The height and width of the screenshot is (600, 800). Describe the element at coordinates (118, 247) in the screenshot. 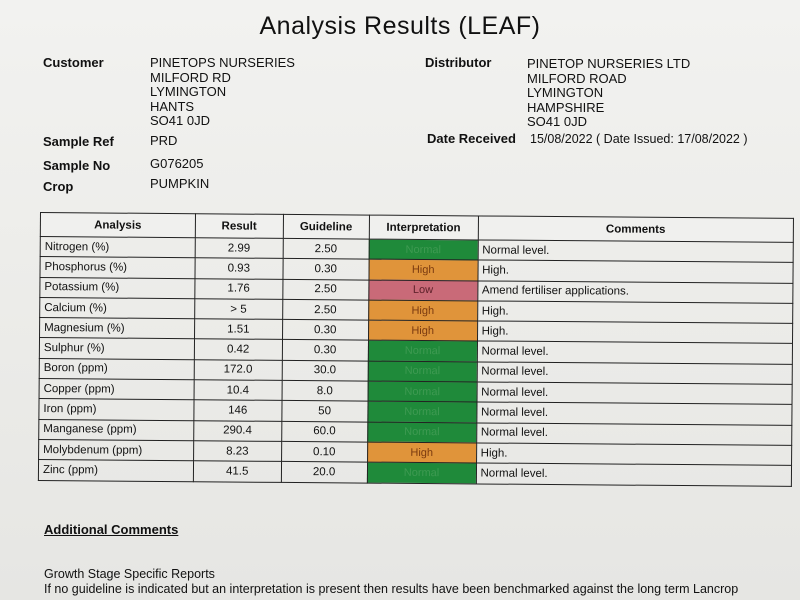

I see `analysis-cell: Nitrogen (%)` at that location.